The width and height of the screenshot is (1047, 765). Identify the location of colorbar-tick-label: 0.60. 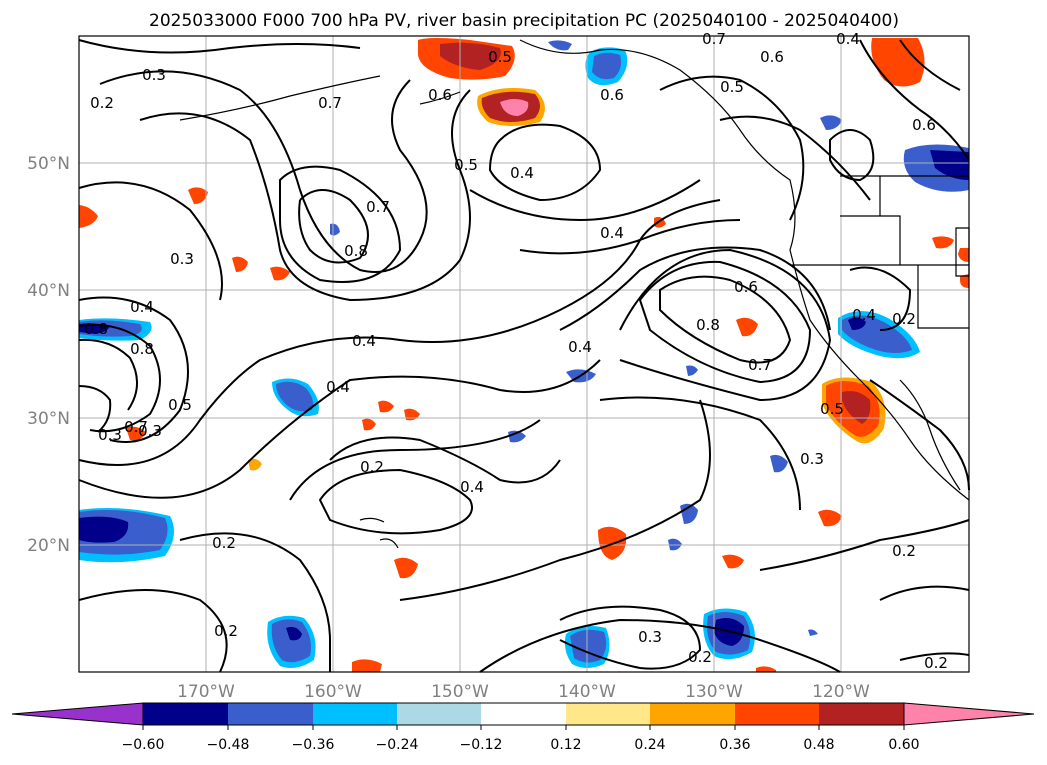
(903, 745).